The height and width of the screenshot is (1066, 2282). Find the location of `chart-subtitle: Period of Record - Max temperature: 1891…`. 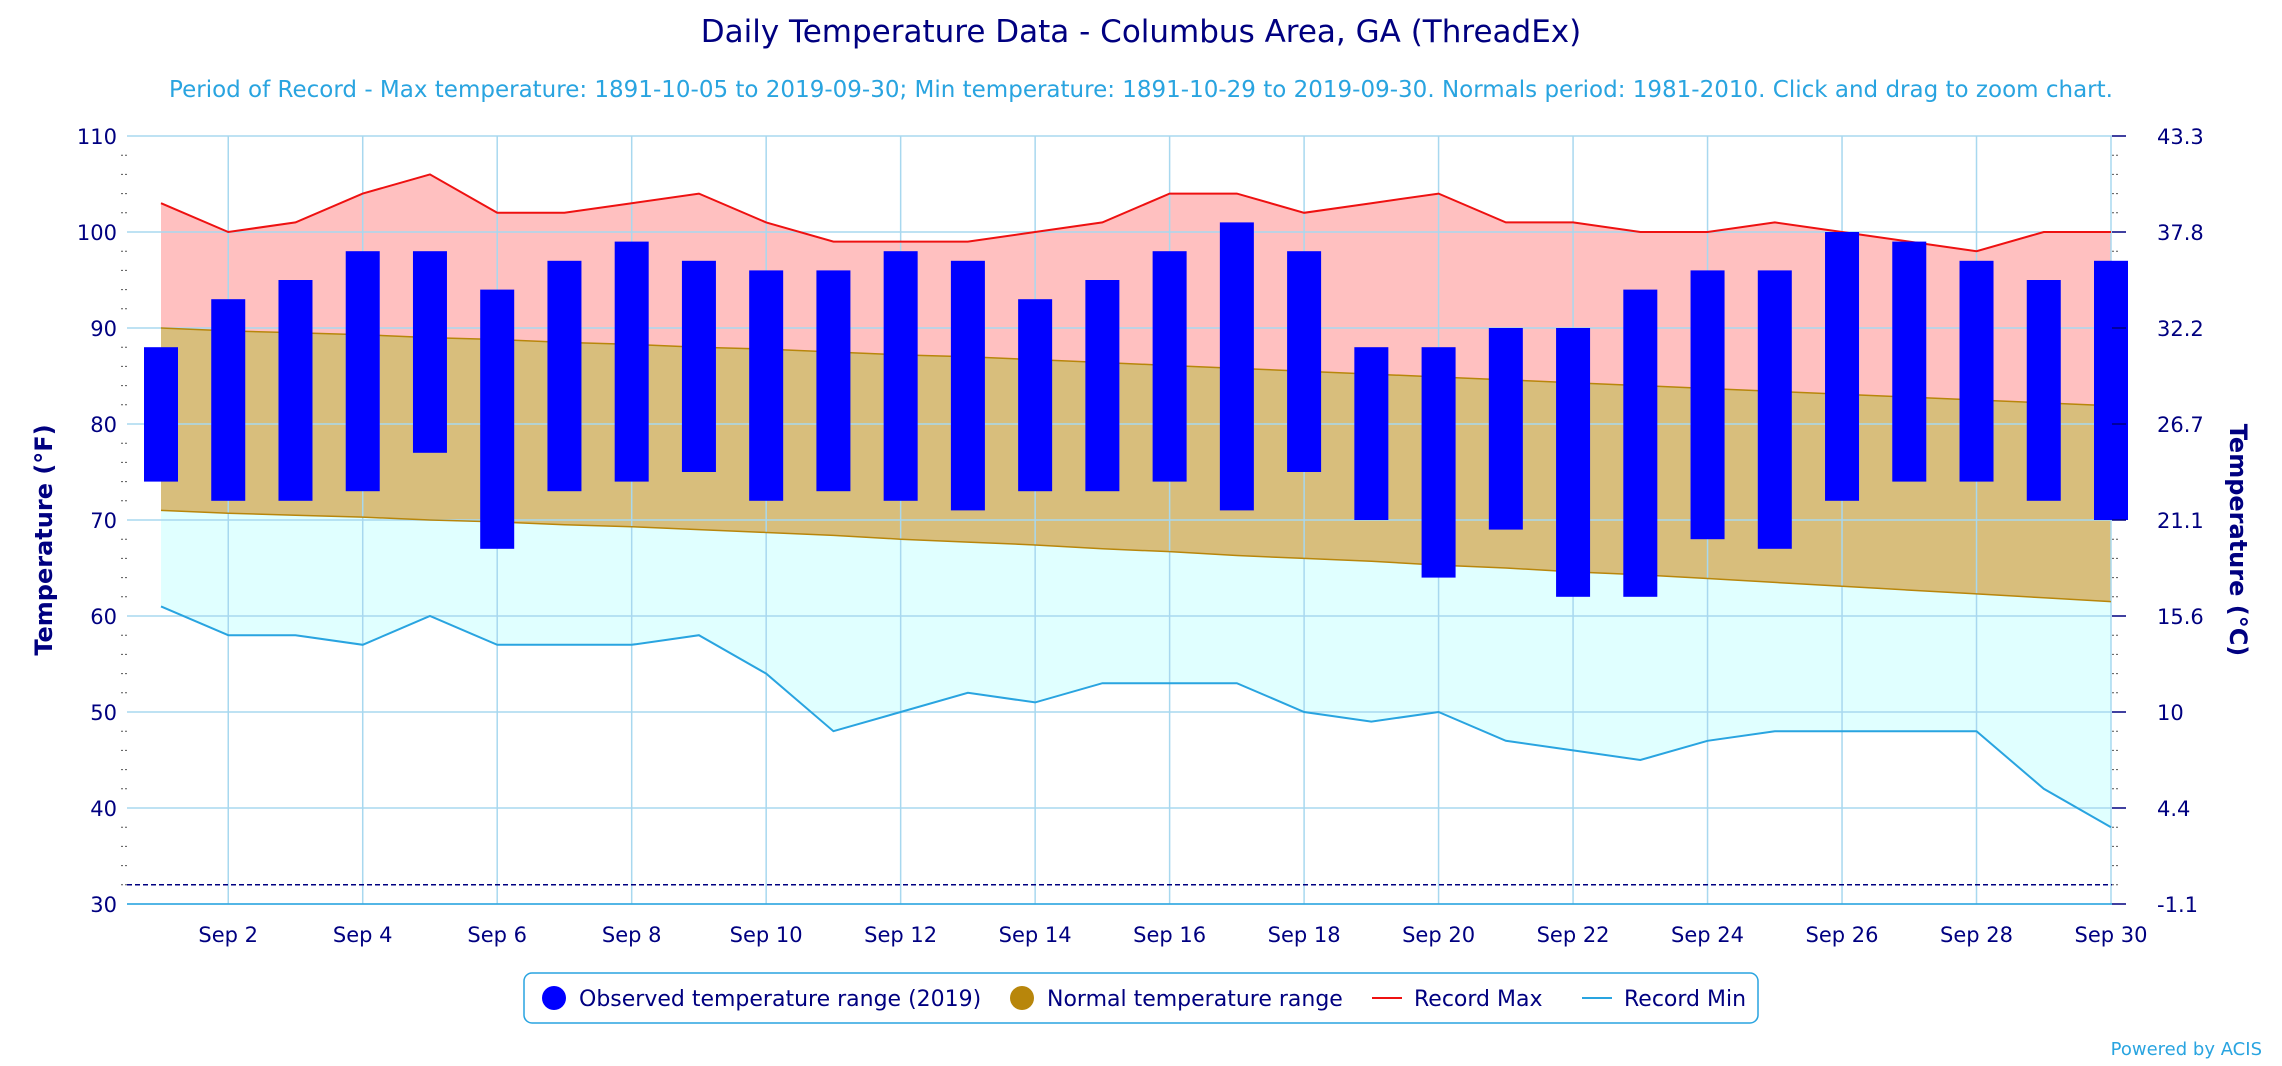

chart-subtitle: Period of Record - Max temperature: 1891… is located at coordinates (1141, 90).